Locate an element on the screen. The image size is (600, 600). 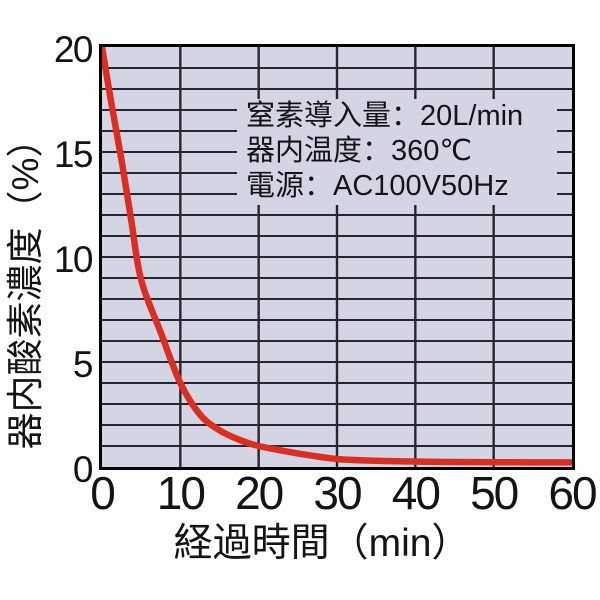
annotation-line: 器内温度：360℃ is located at coordinates (359, 151).